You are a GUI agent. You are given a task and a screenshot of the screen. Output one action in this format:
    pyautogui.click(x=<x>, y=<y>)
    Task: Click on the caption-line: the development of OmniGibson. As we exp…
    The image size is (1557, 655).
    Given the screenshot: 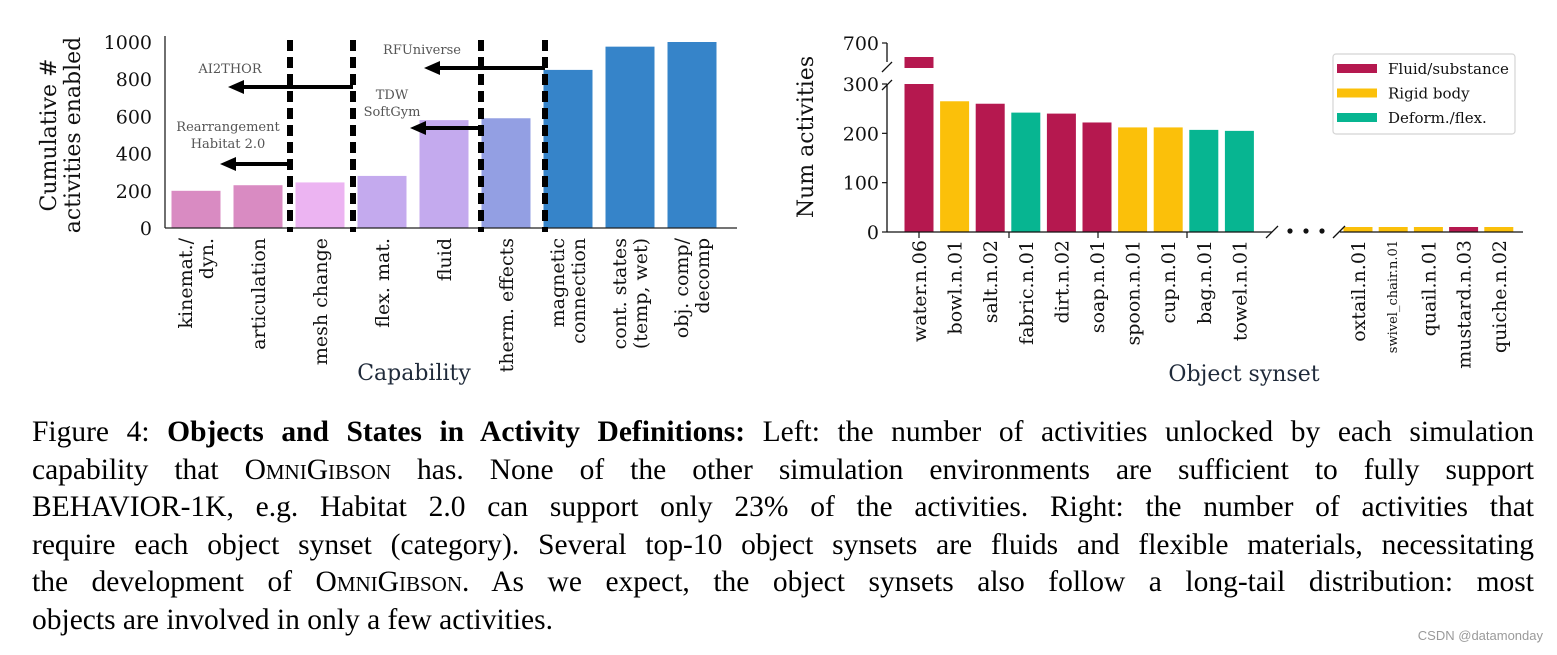 What is the action you would take?
    pyautogui.click(x=783, y=583)
    